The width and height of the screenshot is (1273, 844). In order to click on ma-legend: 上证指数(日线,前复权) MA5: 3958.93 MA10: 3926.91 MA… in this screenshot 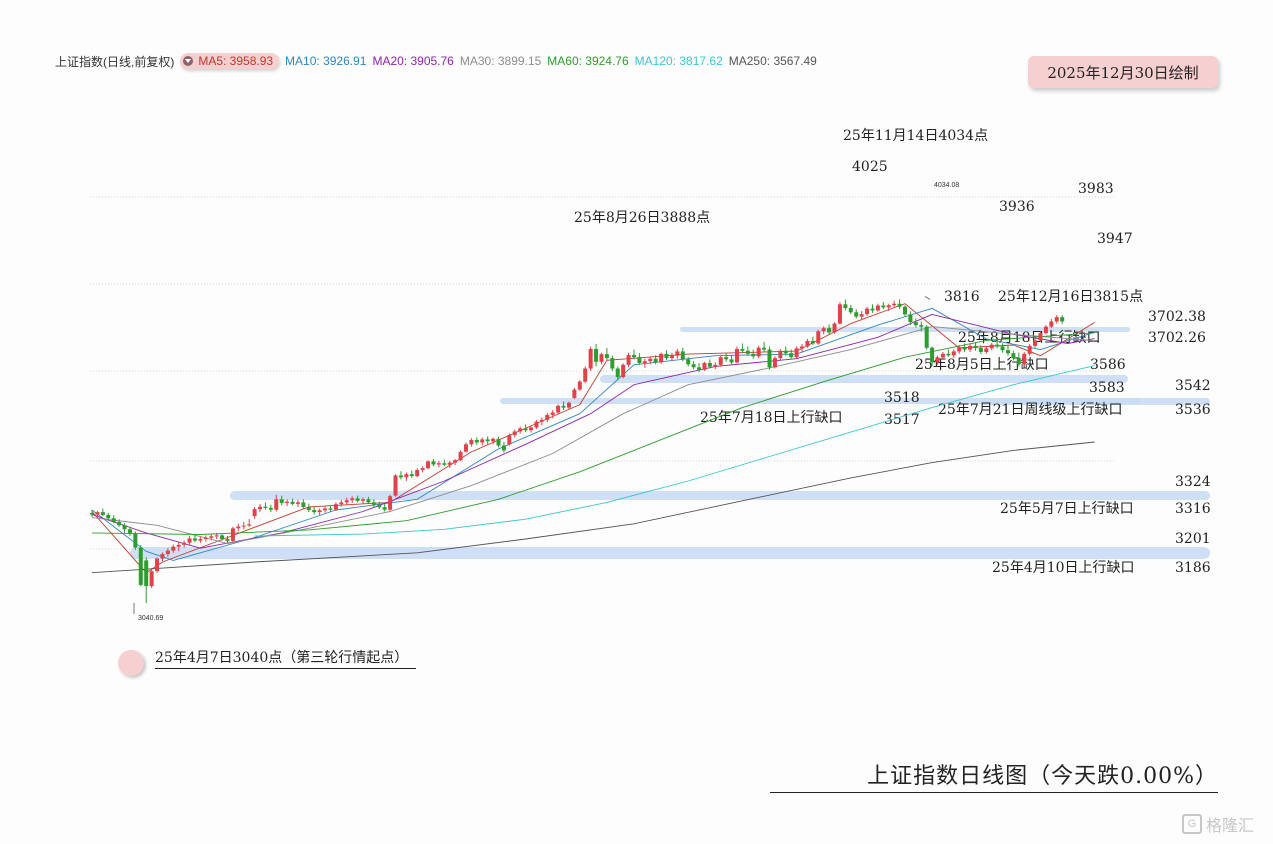, I will do `click(439, 61)`.